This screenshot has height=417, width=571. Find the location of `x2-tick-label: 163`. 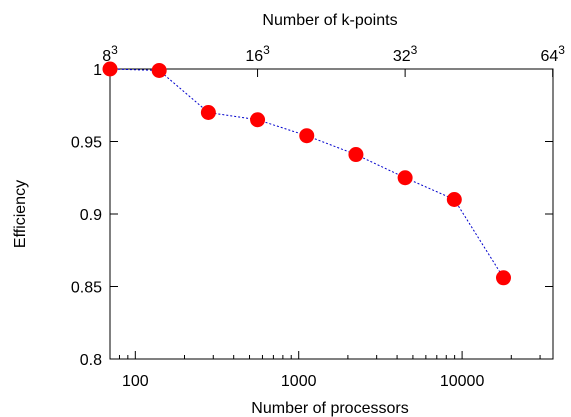

x2-tick-label: 163 is located at coordinates (257, 54).